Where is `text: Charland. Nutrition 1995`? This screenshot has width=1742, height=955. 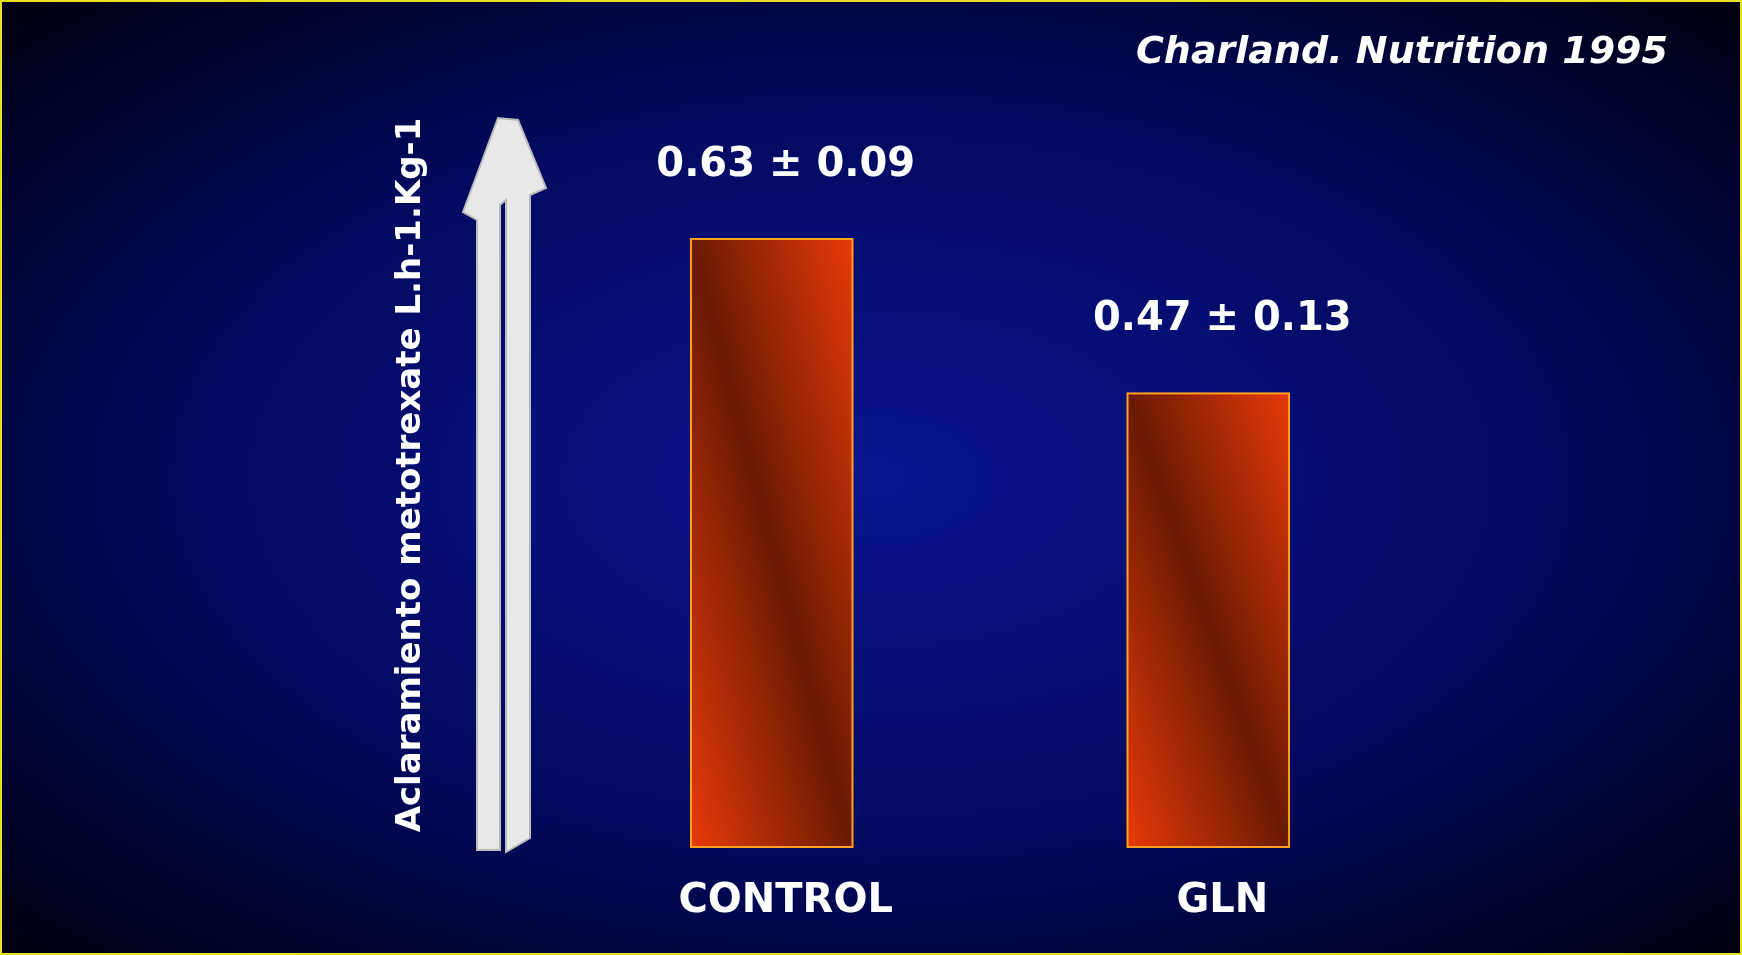
text: Charland. Nutrition 1995 is located at coordinates (1401, 50).